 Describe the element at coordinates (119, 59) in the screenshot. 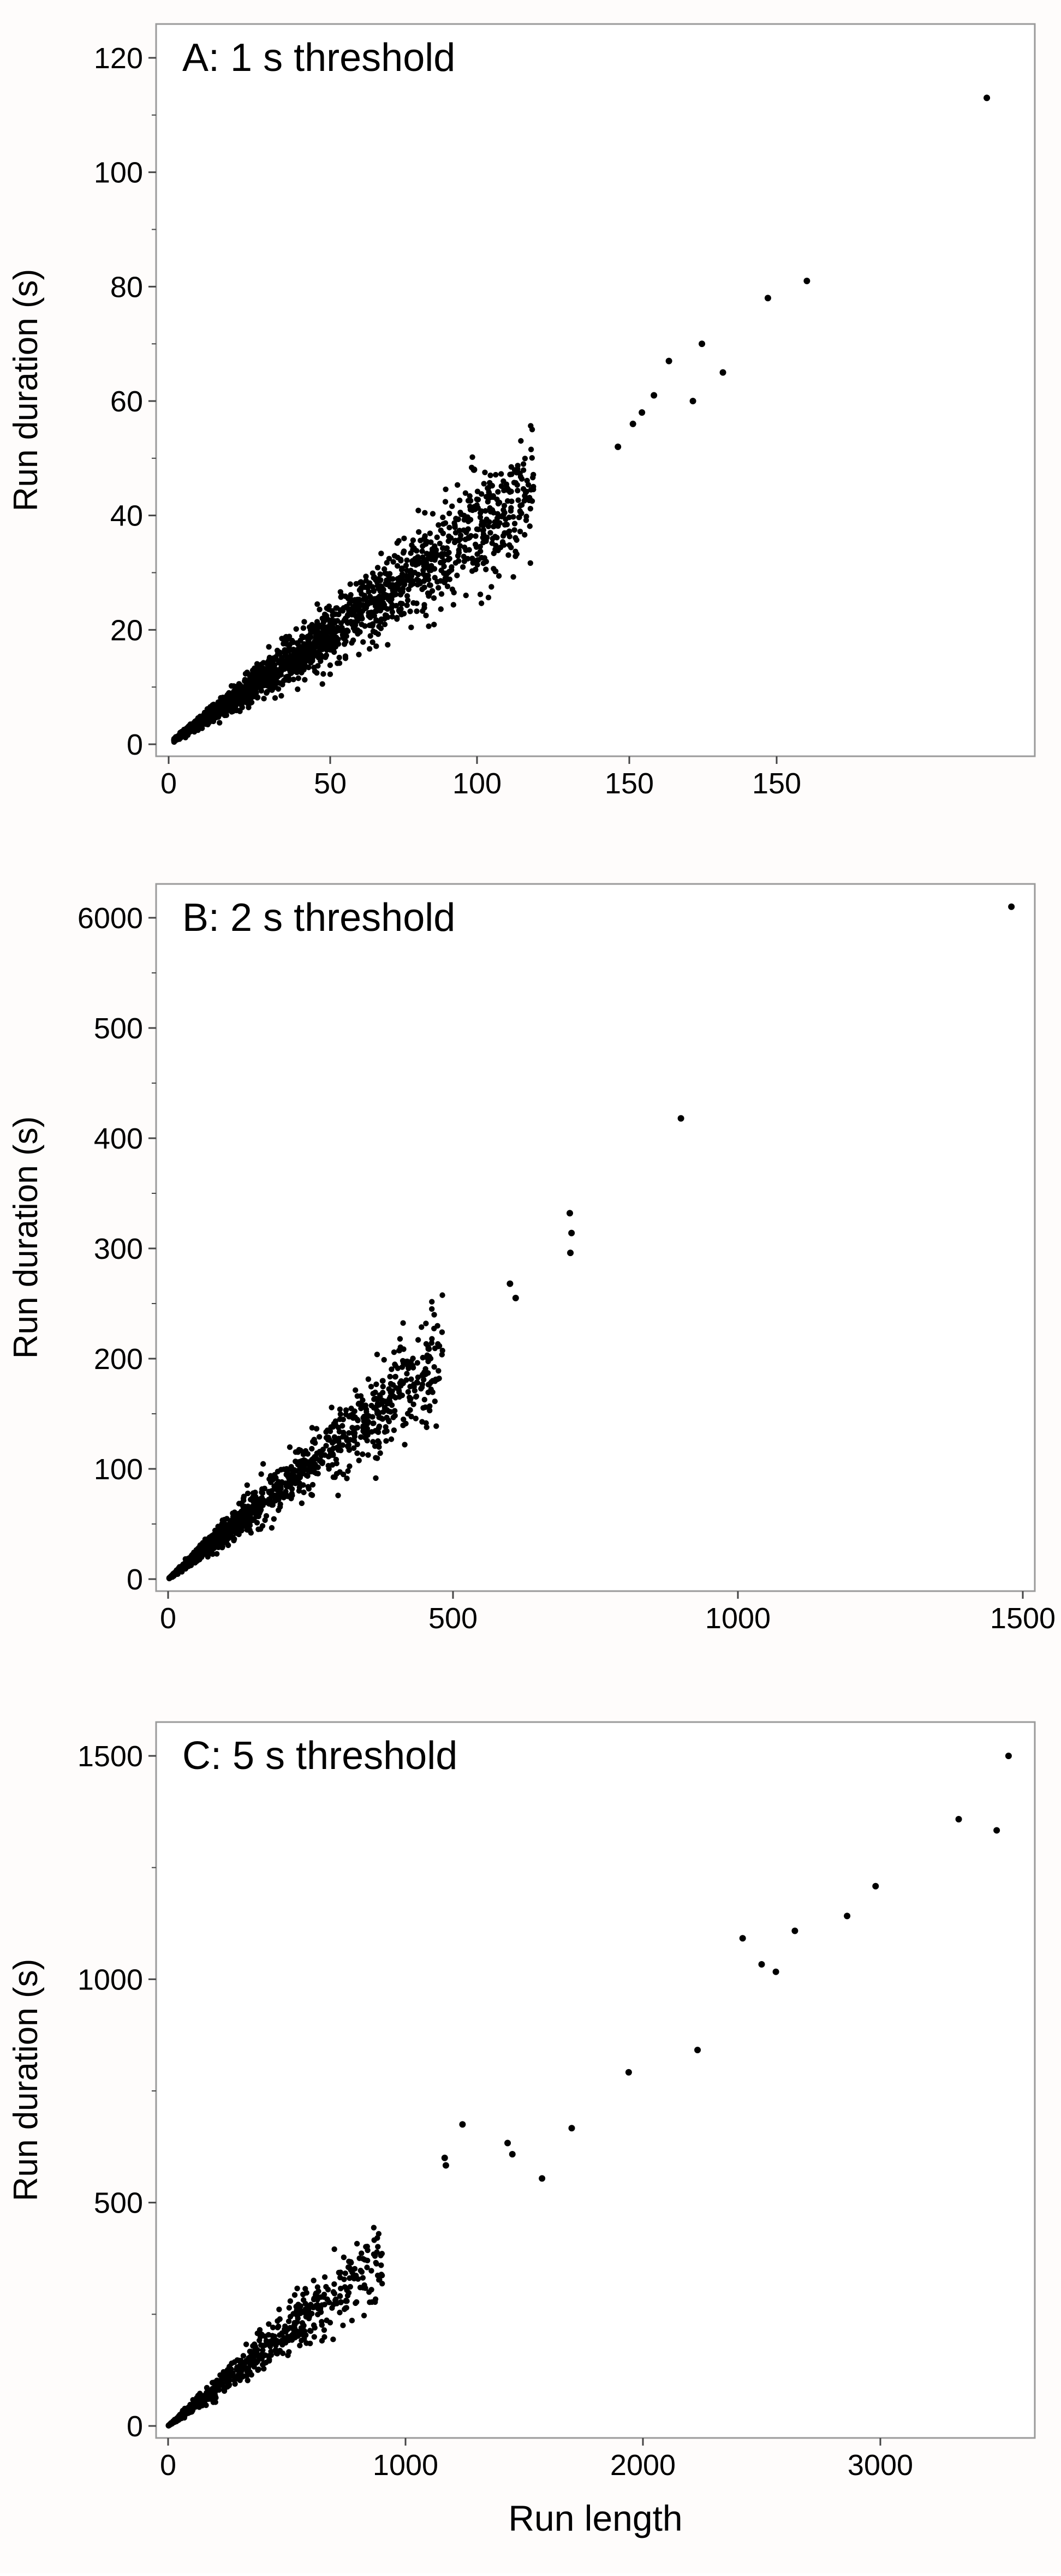

I see `y-tick-label: 120` at that location.